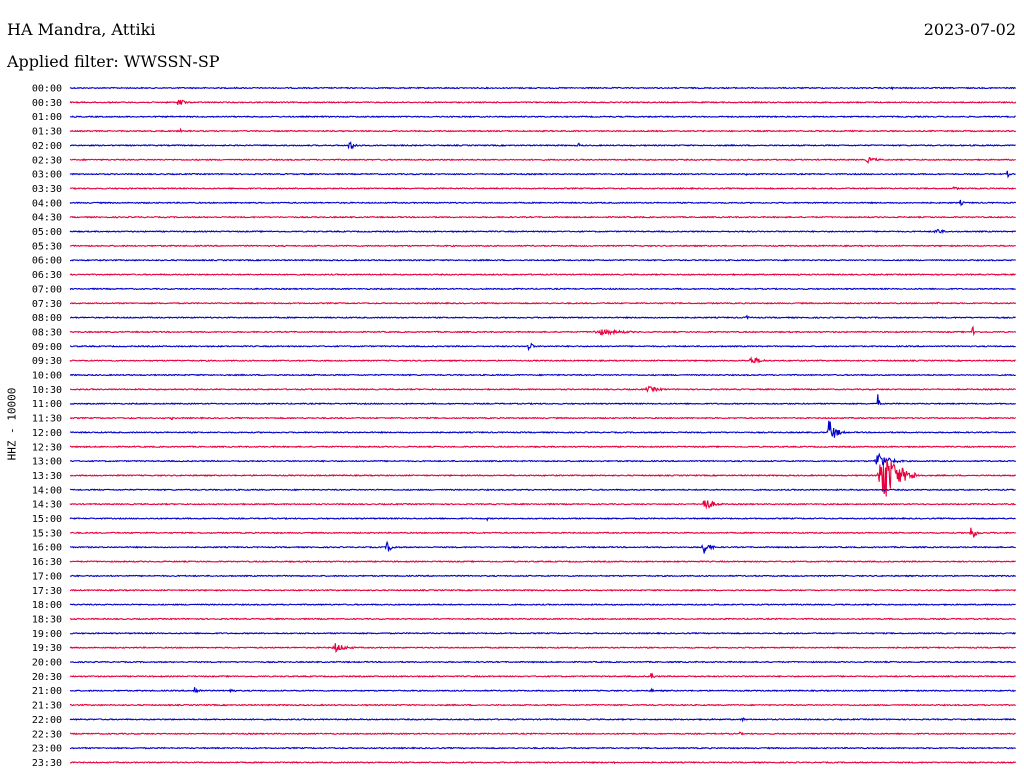 This screenshot has height=780, width=1024. I want to click on row-time-label: 22:00, so click(47, 720).